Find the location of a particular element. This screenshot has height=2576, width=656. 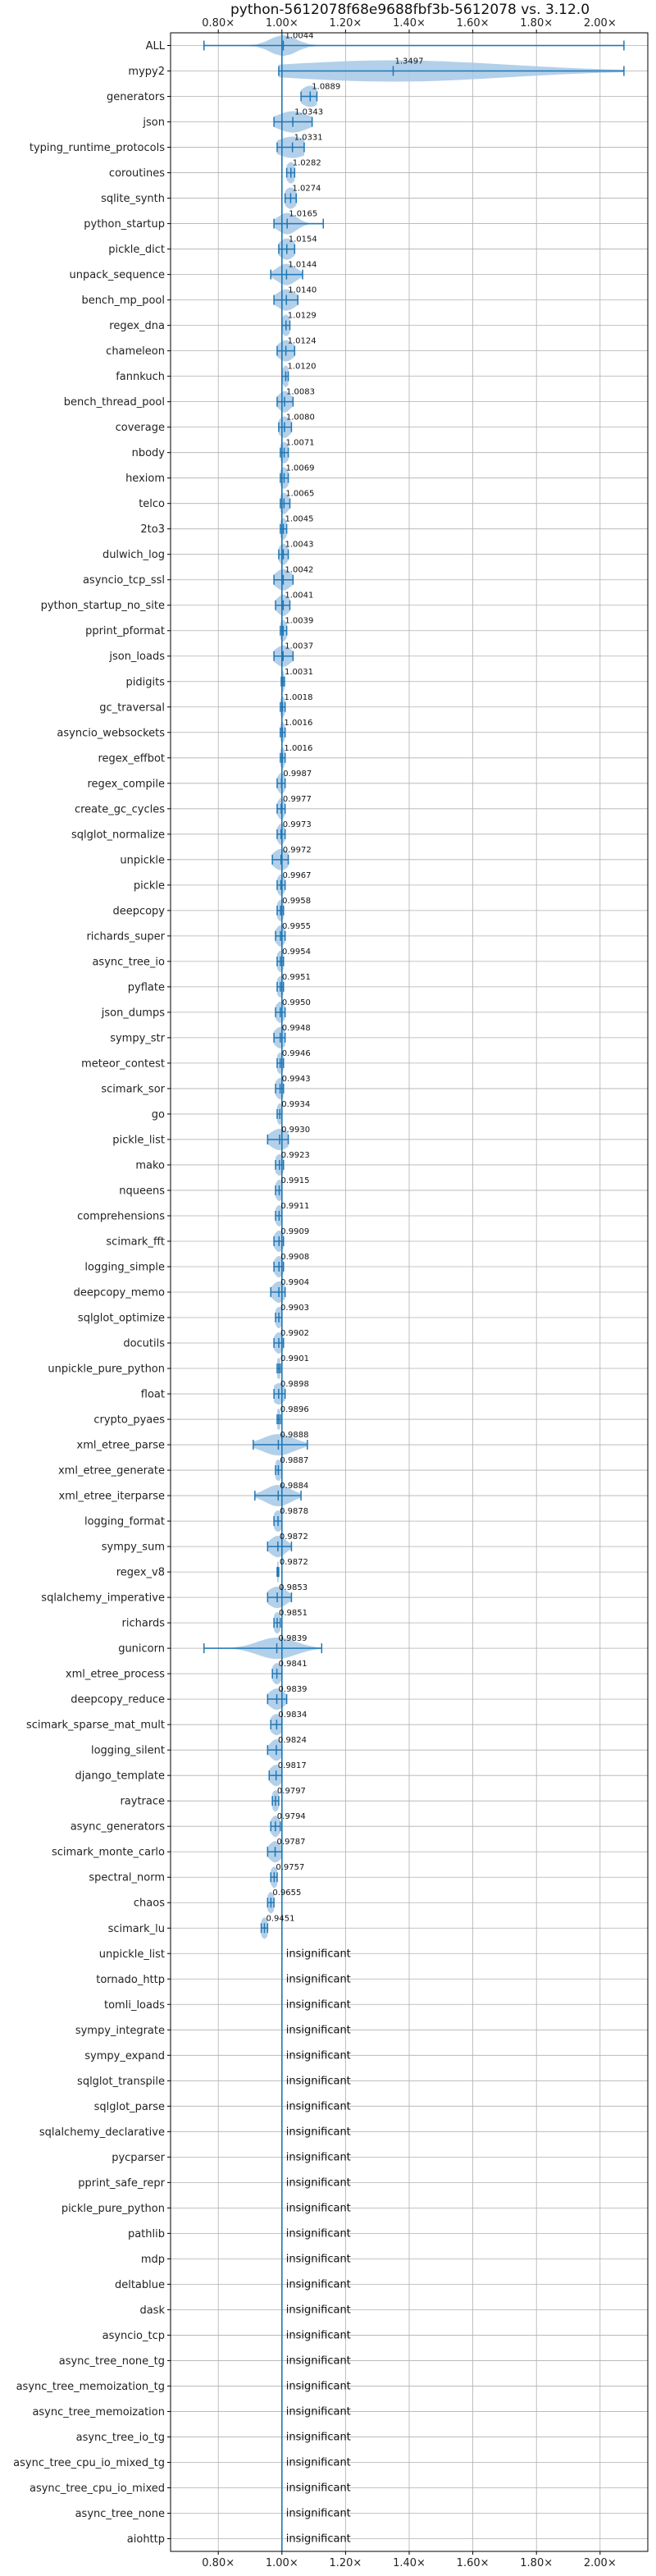

x-tick-label-bottom: 1.60× is located at coordinates (473, 2563).